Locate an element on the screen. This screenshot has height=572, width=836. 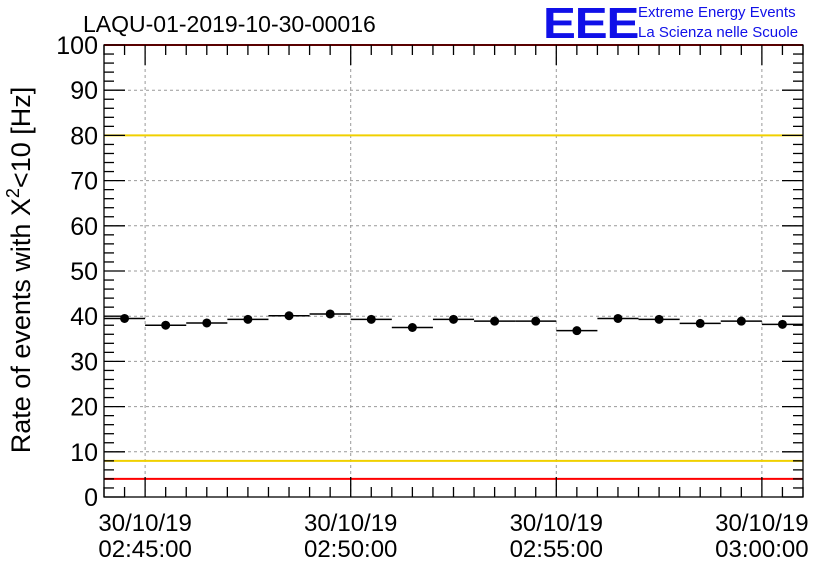
y-tick-label: 70 is located at coordinates (84, 182).